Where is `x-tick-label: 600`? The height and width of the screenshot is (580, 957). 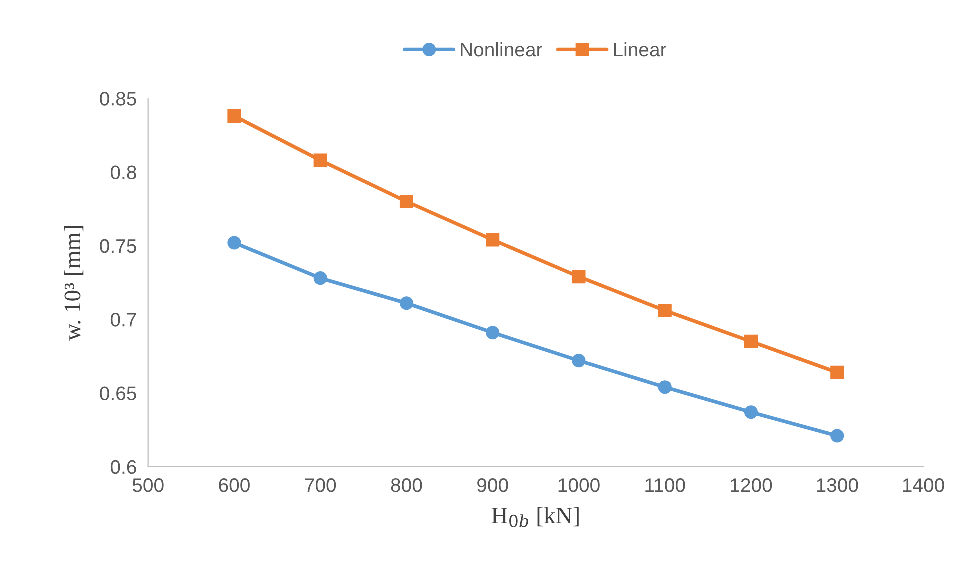 x-tick-label: 600 is located at coordinates (234, 485).